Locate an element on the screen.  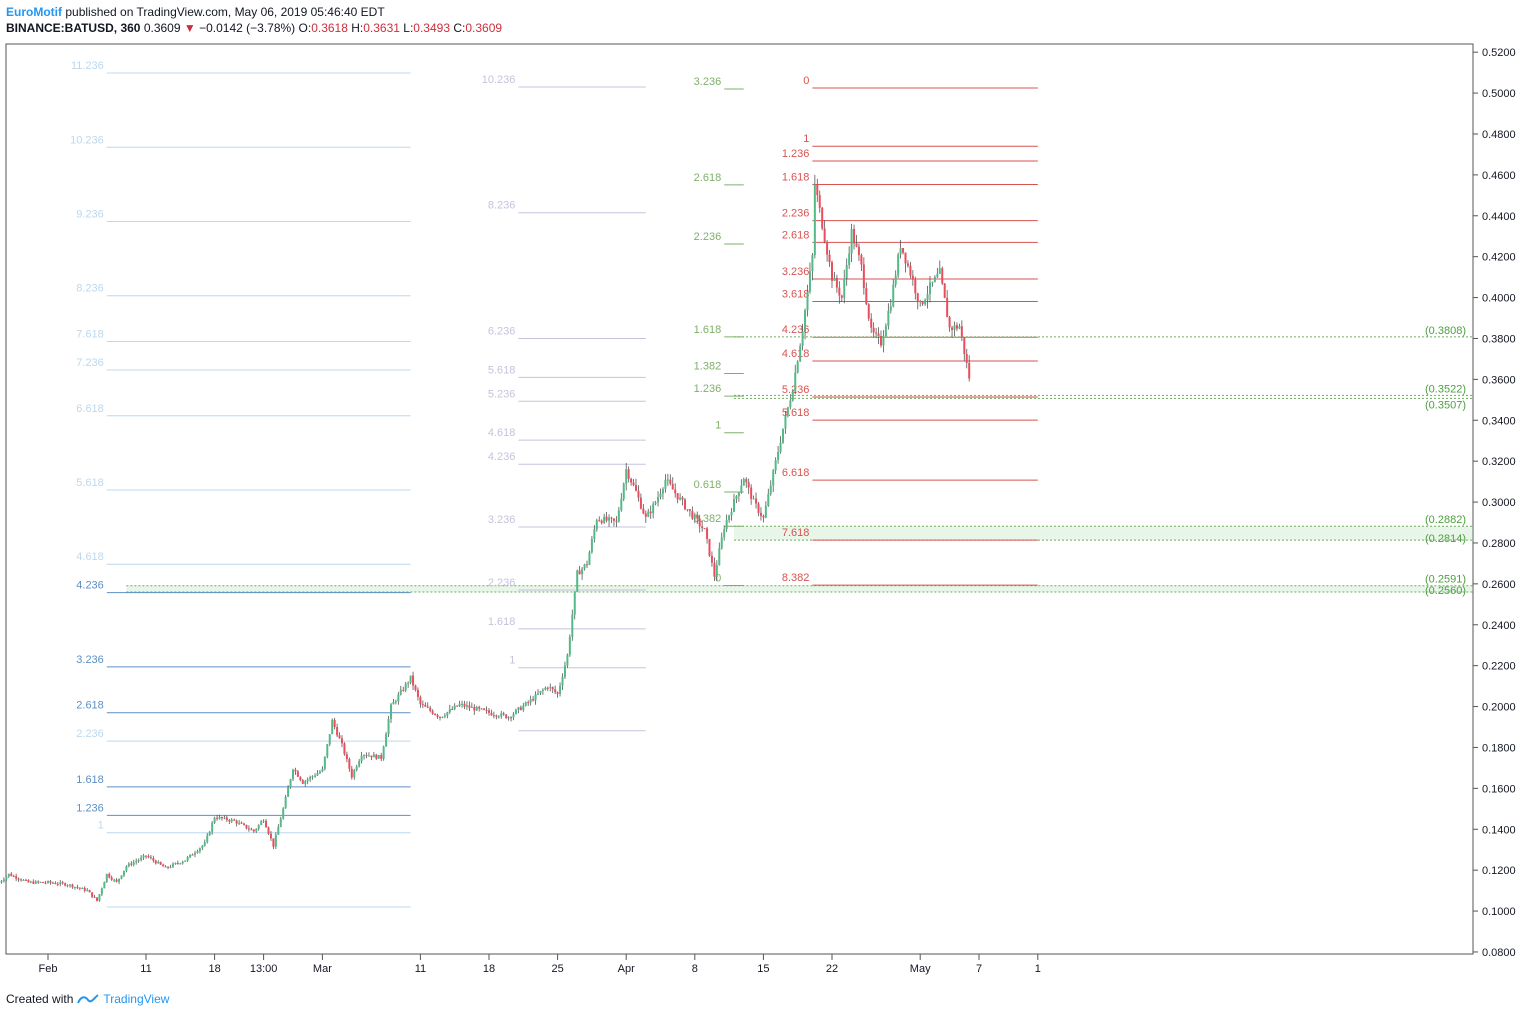
tradingview-link: TradingView is located at coordinates (136, 999).